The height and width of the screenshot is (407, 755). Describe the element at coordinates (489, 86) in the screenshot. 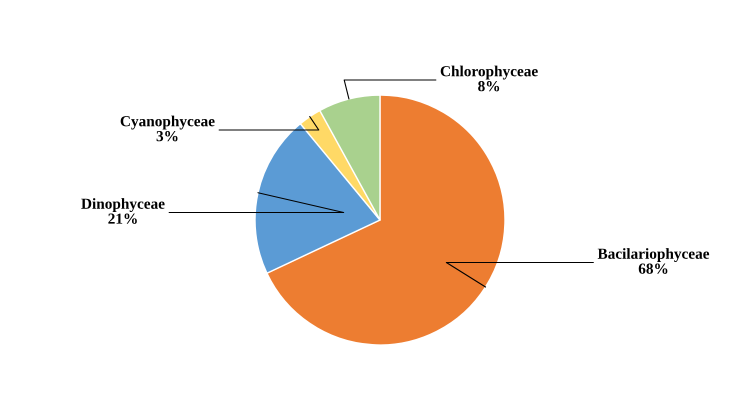

I see `data-label: 8%` at that location.